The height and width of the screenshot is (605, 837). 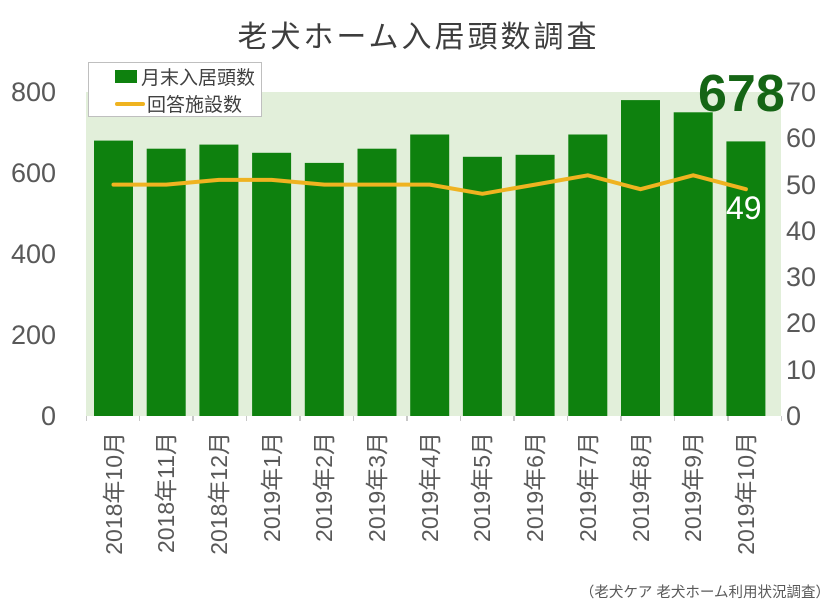 I want to click on right-axis-tick-50: 50, so click(x=801, y=184).